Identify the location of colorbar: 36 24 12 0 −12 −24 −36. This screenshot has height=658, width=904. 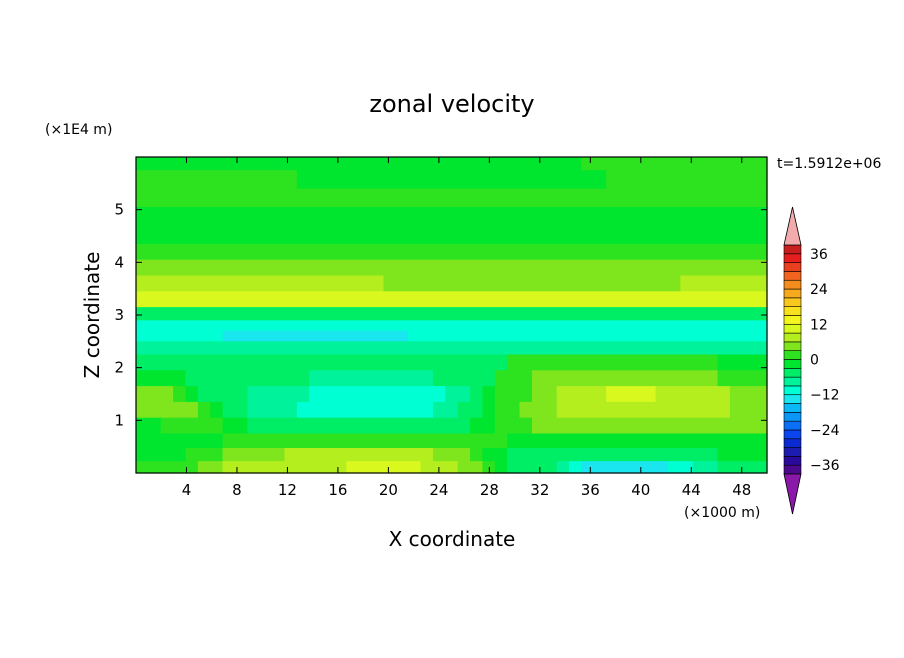
(811, 360).